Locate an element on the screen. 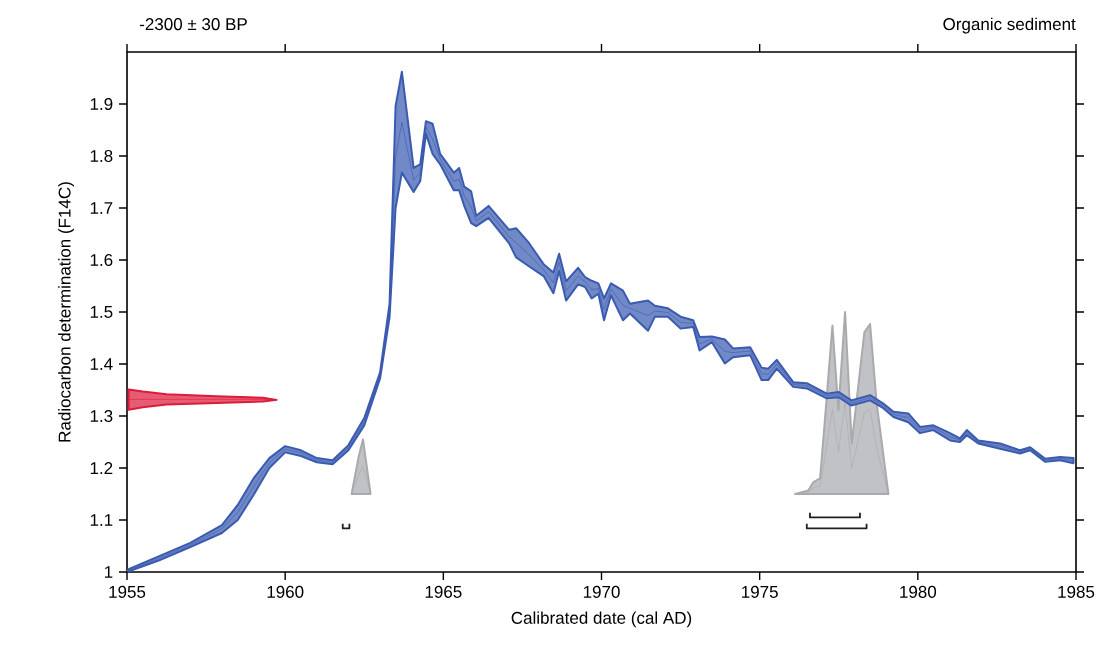  y-tick-label: 1.1 is located at coordinates (101, 520).